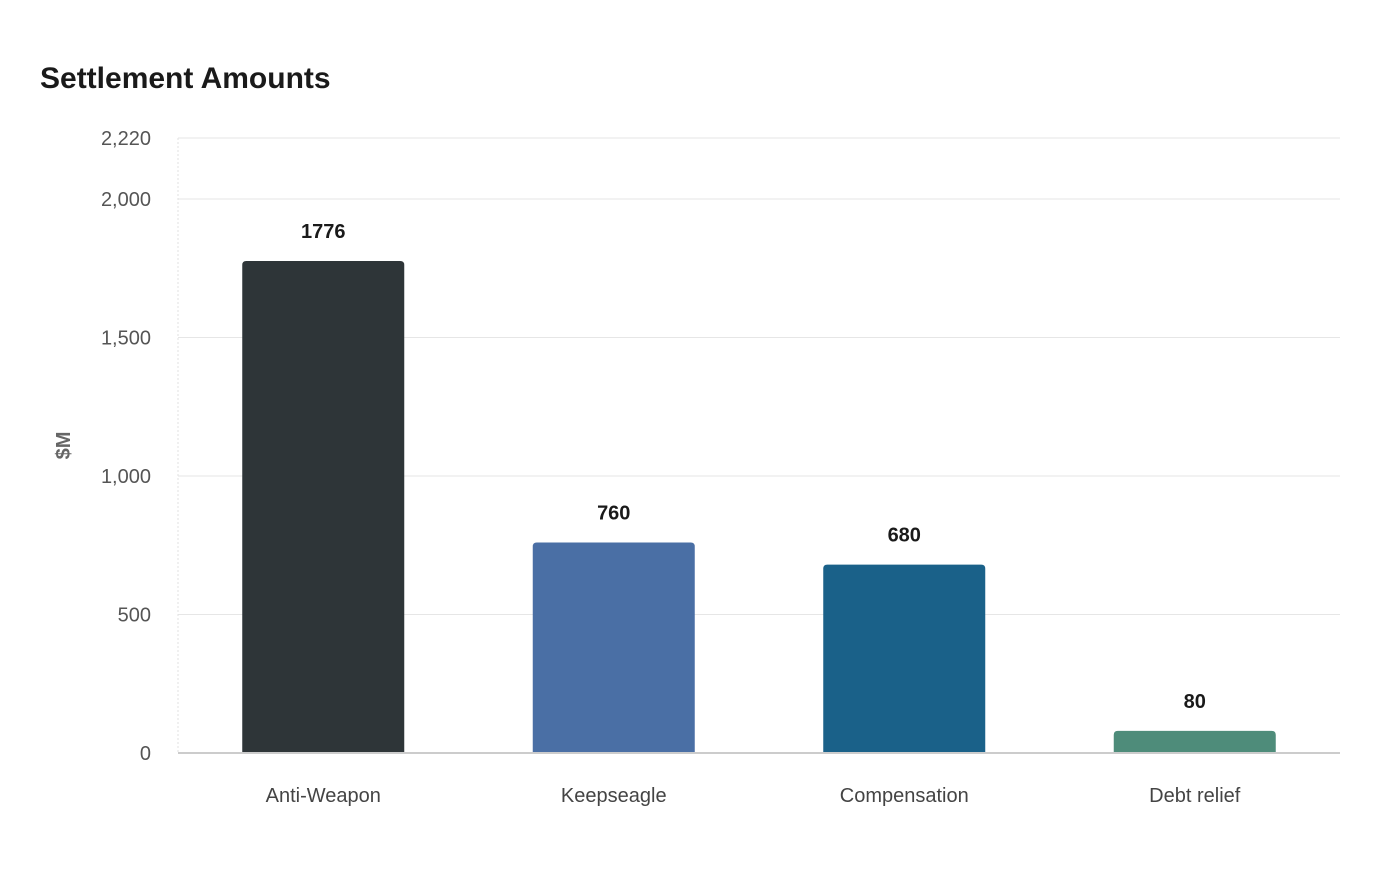  What do you see at coordinates (1195, 796) in the screenshot?
I see `x-tick-label: Debt relief` at bounding box center [1195, 796].